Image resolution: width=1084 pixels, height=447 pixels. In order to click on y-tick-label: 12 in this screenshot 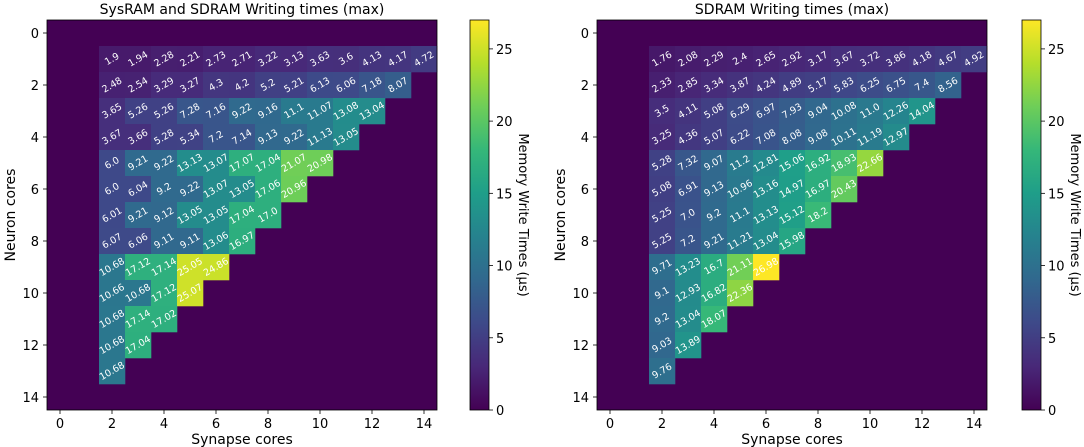, I will do `click(580, 346)`.